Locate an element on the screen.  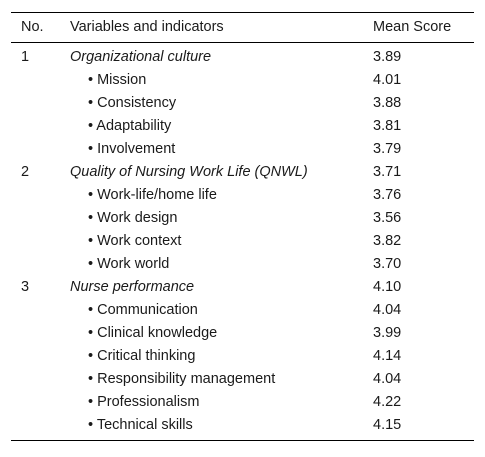
indicator-label: • Consistency is located at coordinates (132, 103).